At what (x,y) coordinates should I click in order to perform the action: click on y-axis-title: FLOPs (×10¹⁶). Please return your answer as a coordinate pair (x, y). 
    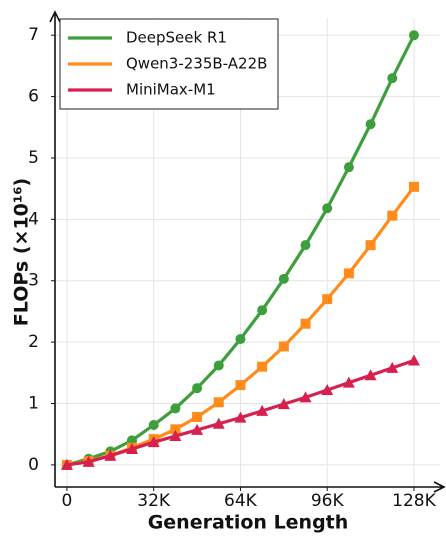
    Looking at the image, I should click on (22, 252).